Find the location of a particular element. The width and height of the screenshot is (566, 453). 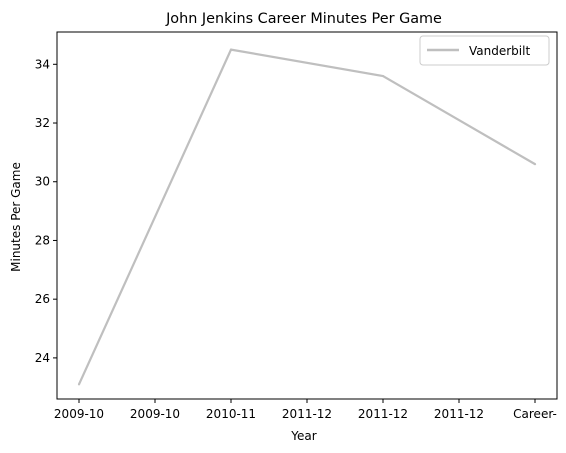

chart-title: John Jenkins Career Minutes Per Game is located at coordinates (303, 19).